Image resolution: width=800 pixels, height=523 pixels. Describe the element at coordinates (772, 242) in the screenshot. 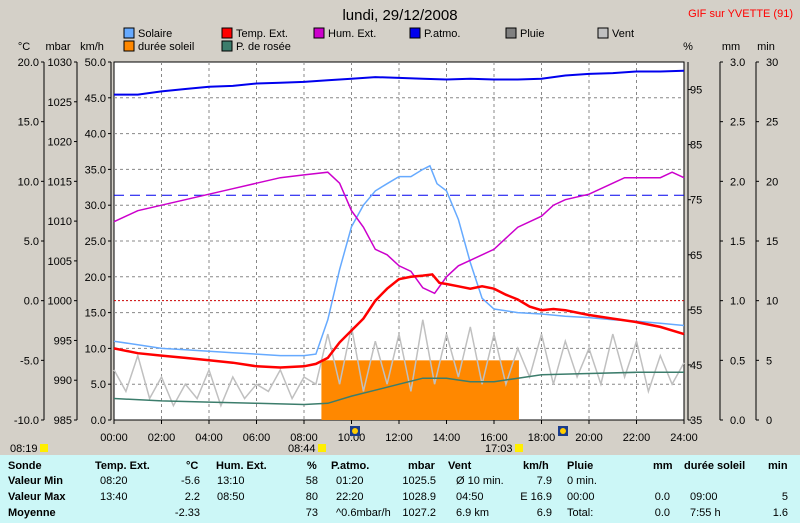

I see `axis-tick-label: 15` at that location.